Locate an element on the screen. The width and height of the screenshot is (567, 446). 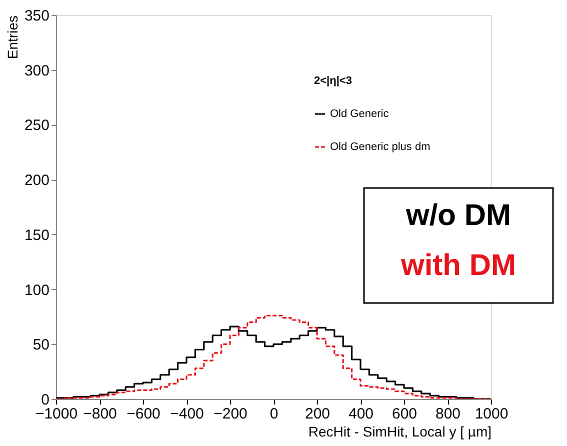
x-axis-title: RecHit - SimHit, Local y [ µm] is located at coordinates (400, 432).